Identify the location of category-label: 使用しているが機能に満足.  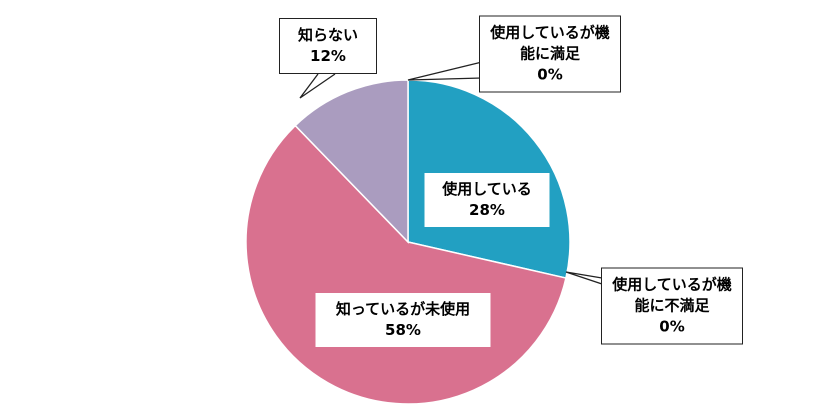
(550, 43).